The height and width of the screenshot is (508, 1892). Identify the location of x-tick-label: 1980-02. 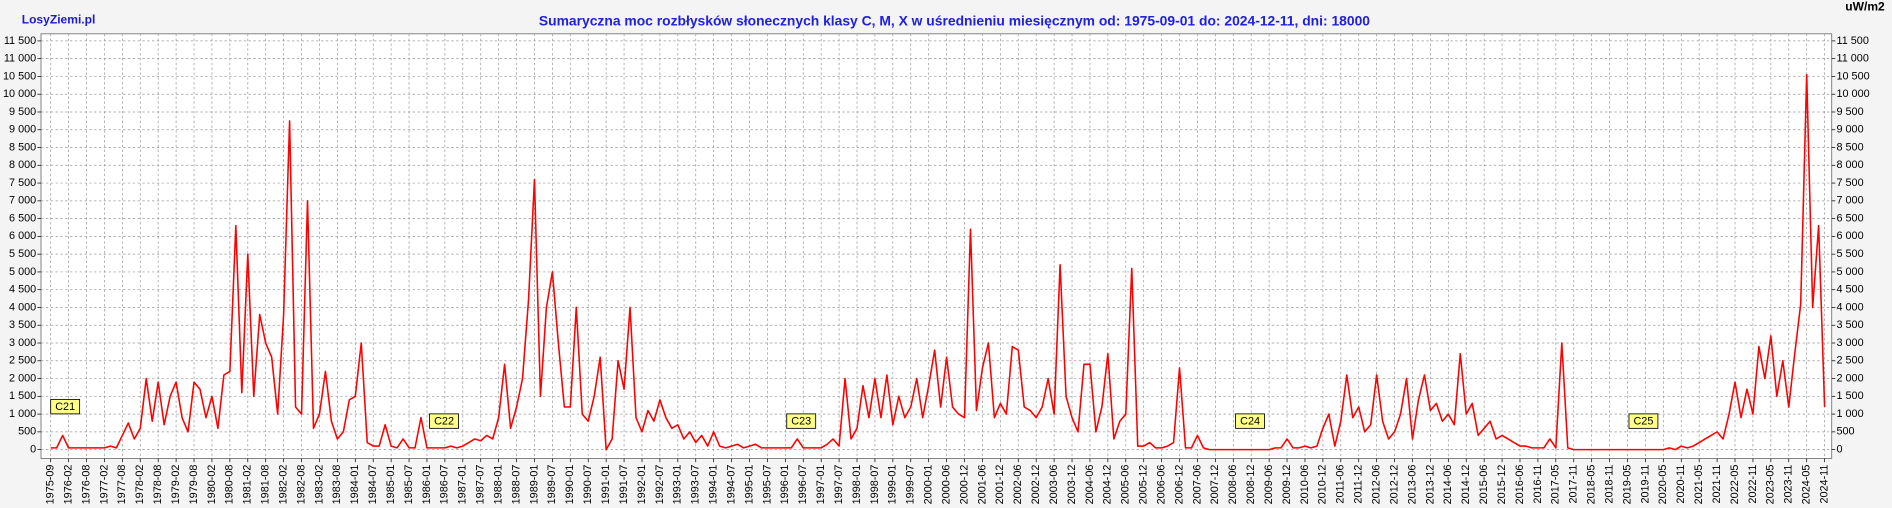
(212, 485).